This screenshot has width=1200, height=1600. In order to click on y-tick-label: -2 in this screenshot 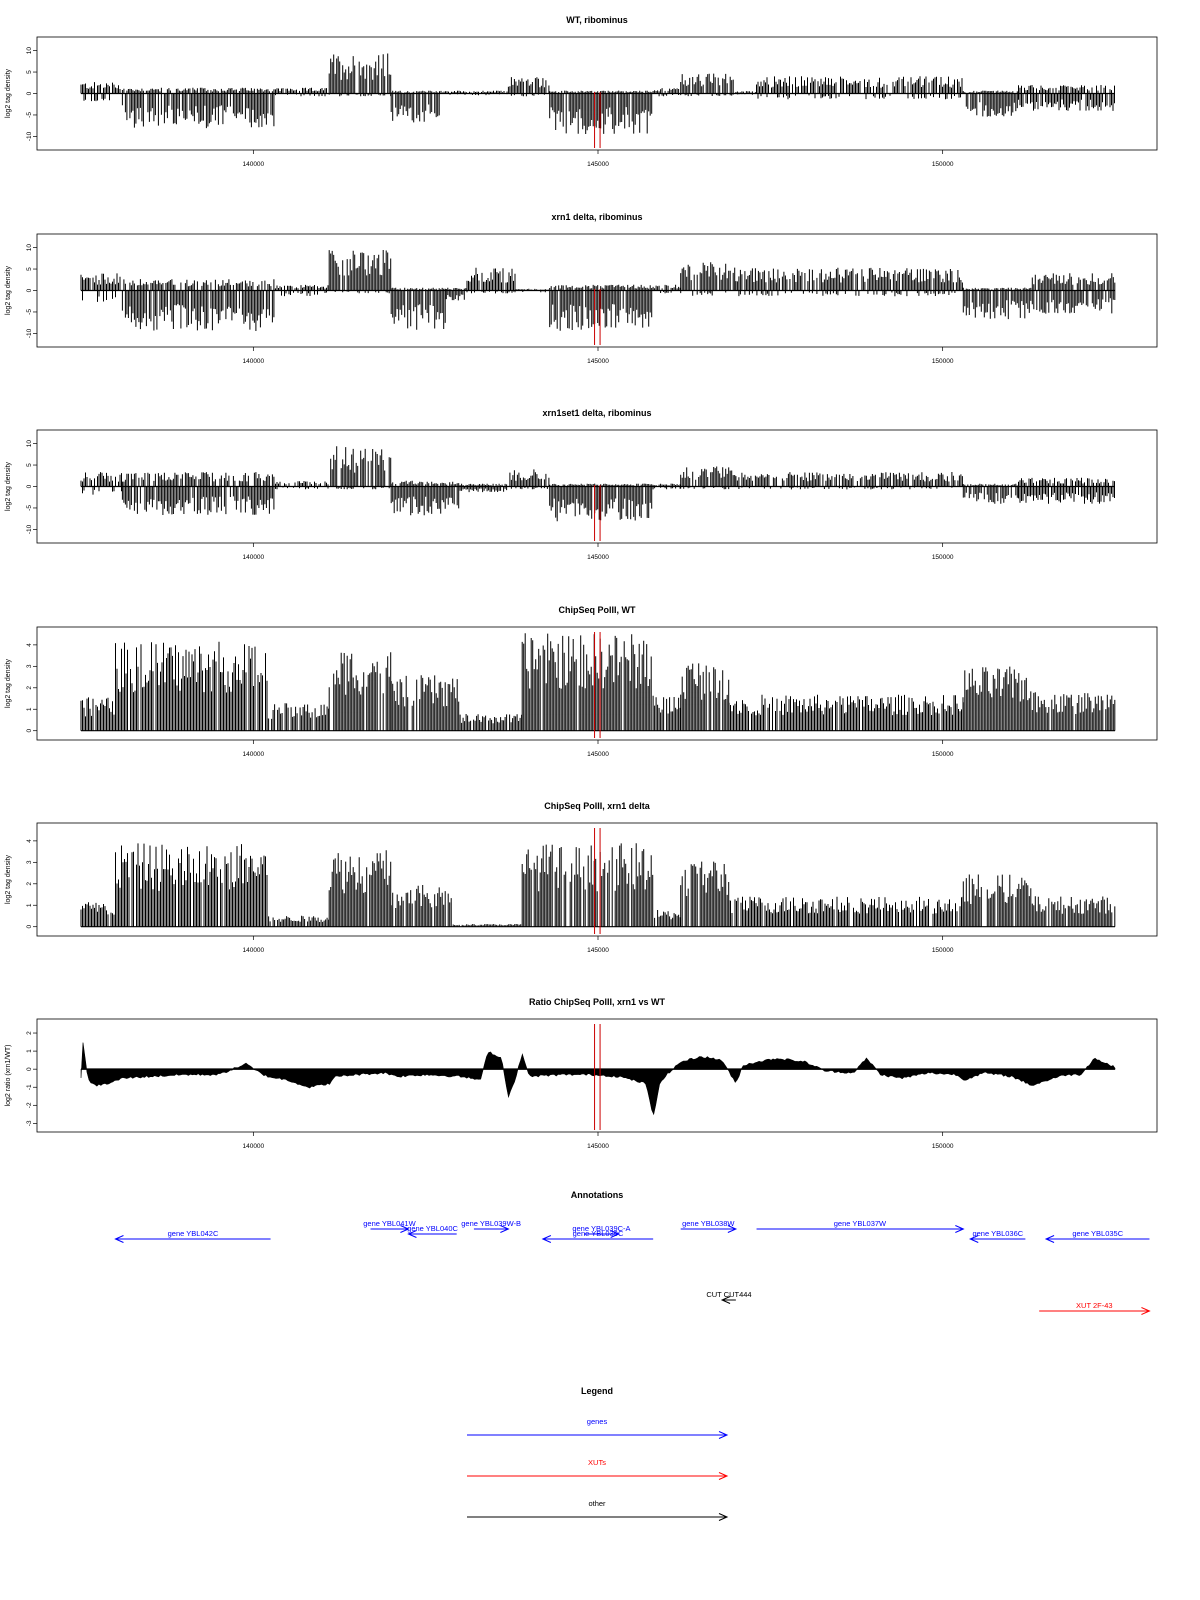, I will do `click(29, 1105)`.